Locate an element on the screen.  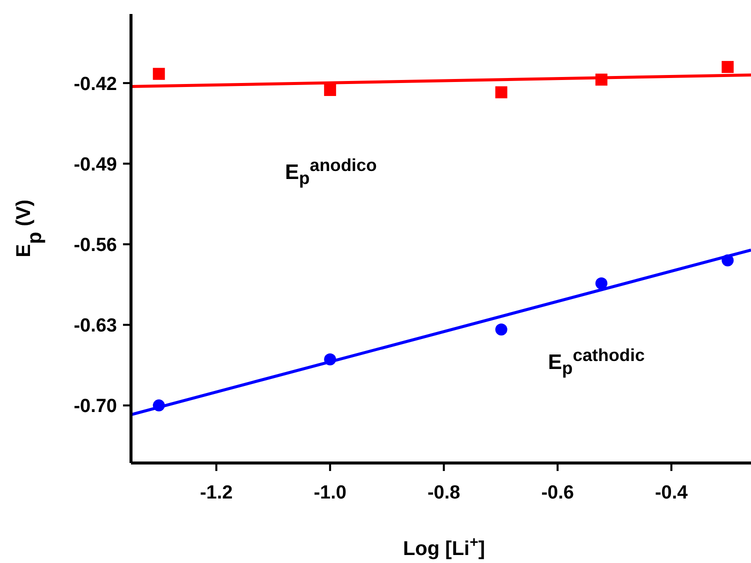
x-tick-label: -0.4 is located at coordinates (671, 493).